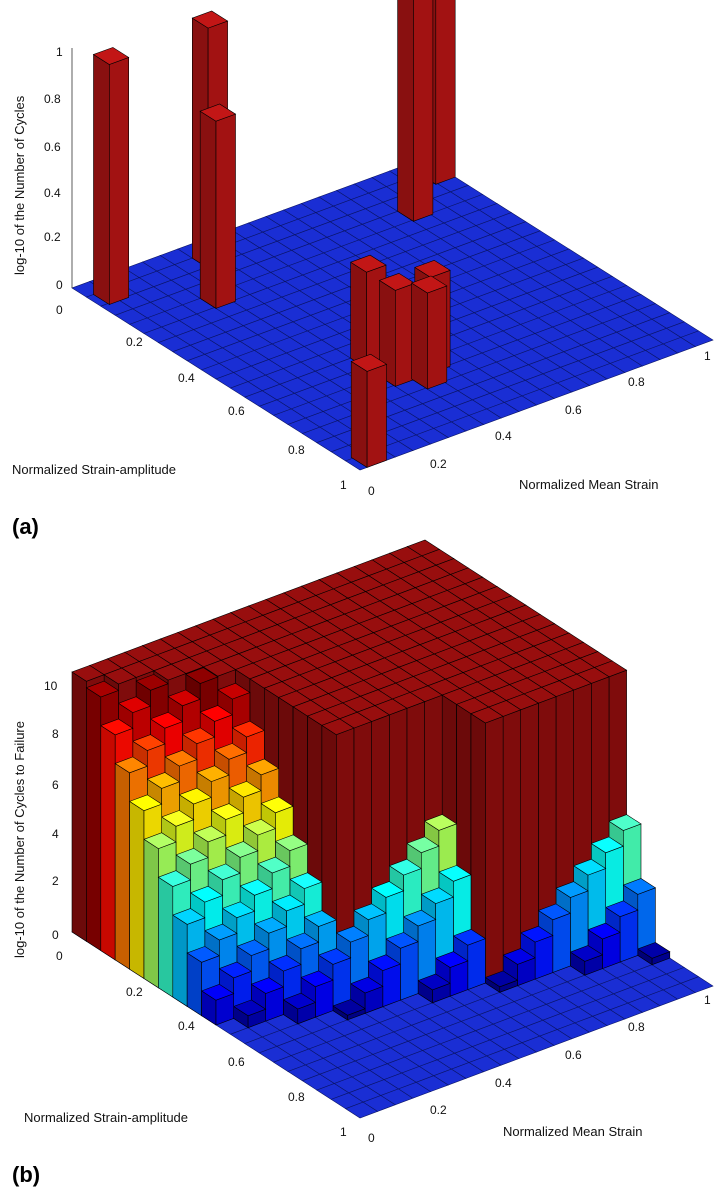  What do you see at coordinates (296, 1097) in the screenshot?
I see `panel-b-xtick: 0.8` at bounding box center [296, 1097].